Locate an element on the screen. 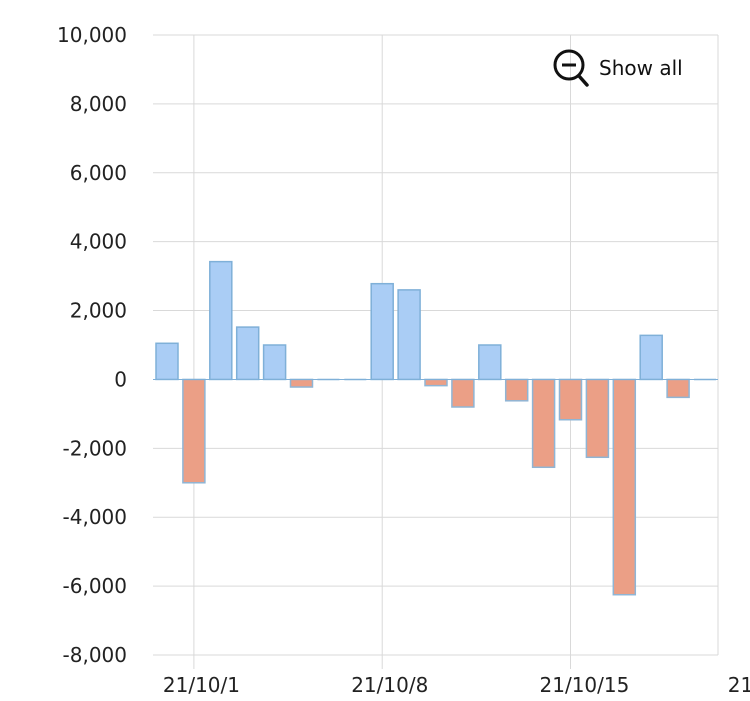 This screenshot has width=750, height=701. show-all-label: Show all is located at coordinates (641, 68).